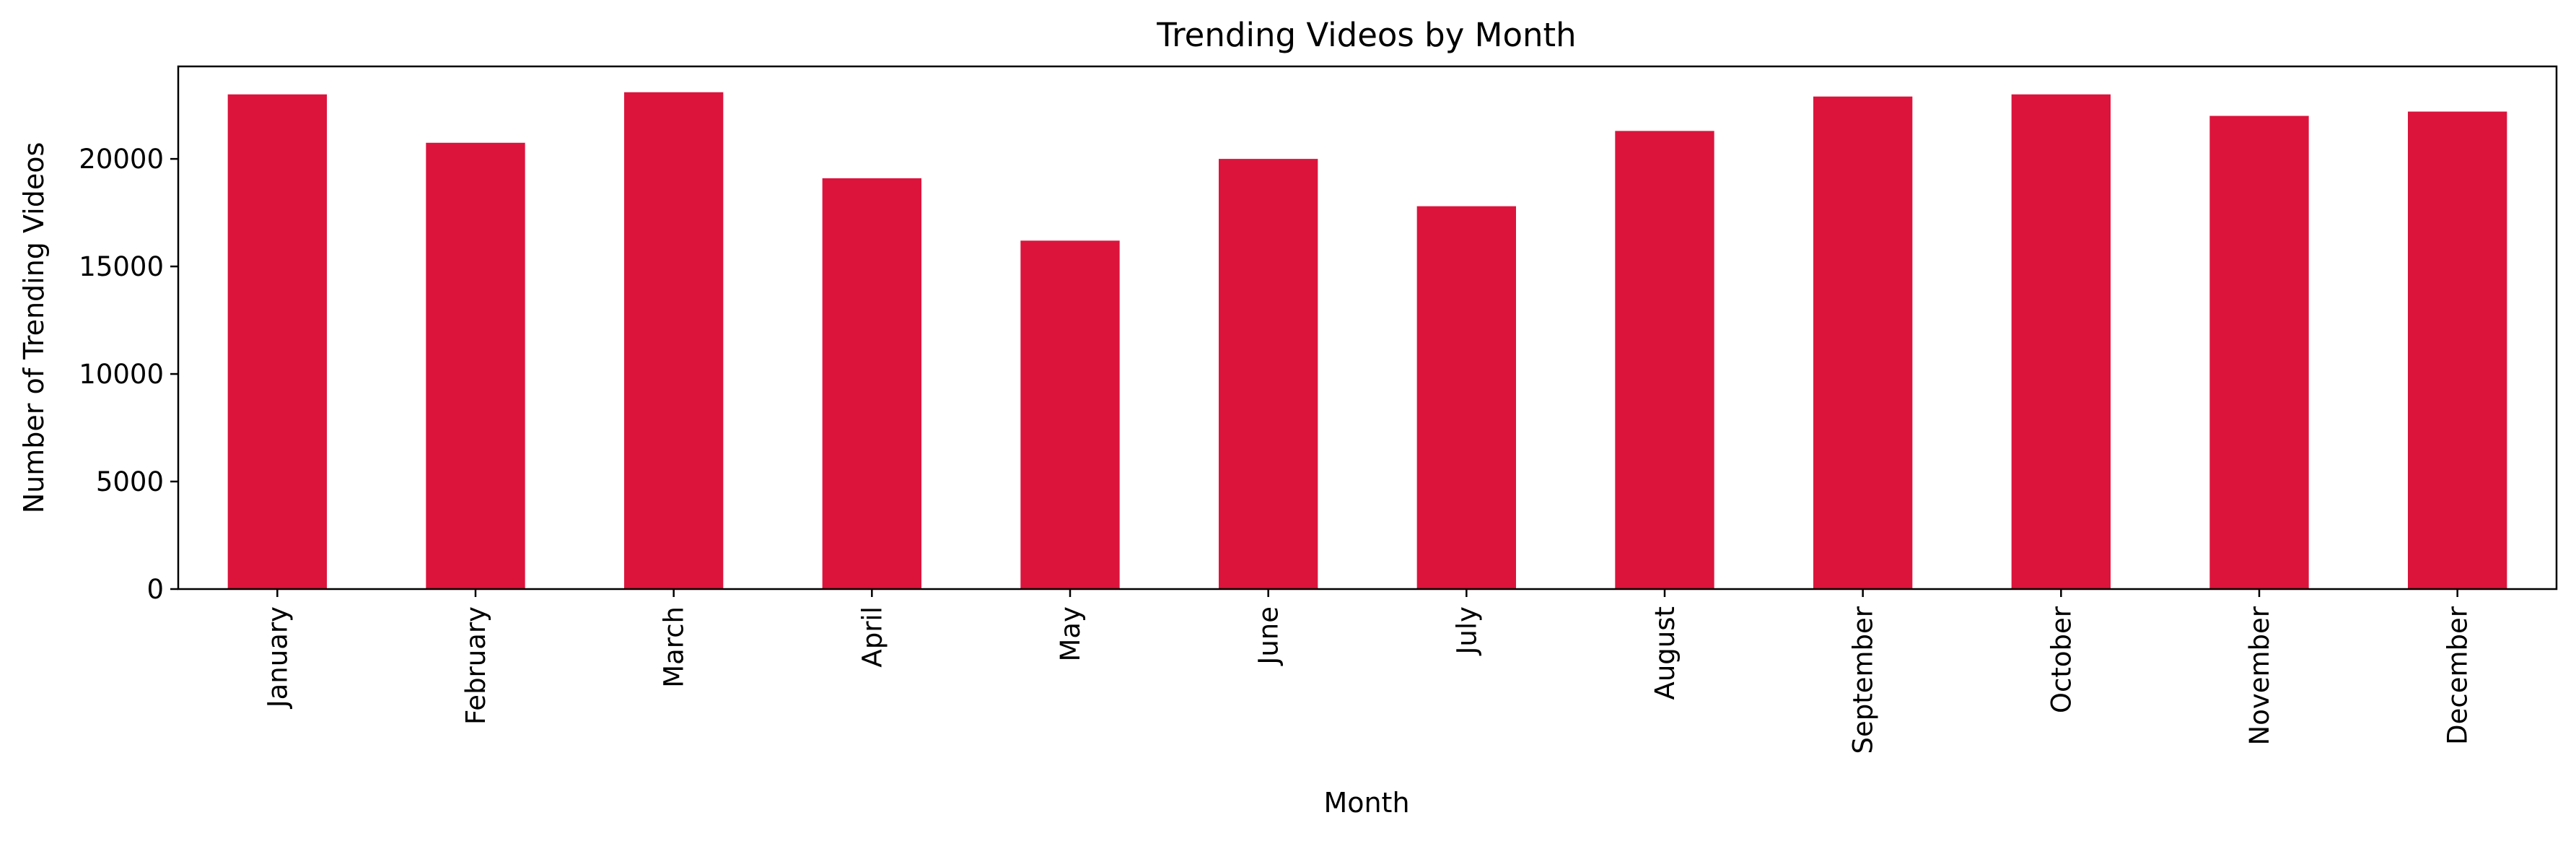 The image size is (2576, 841). I want to click on bar-july, so click(1466, 397).